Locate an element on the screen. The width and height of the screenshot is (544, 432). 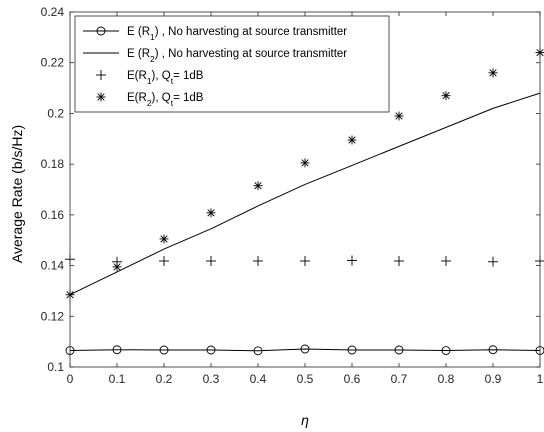
y-tick-label: 0.24 is located at coordinates (53, 12).